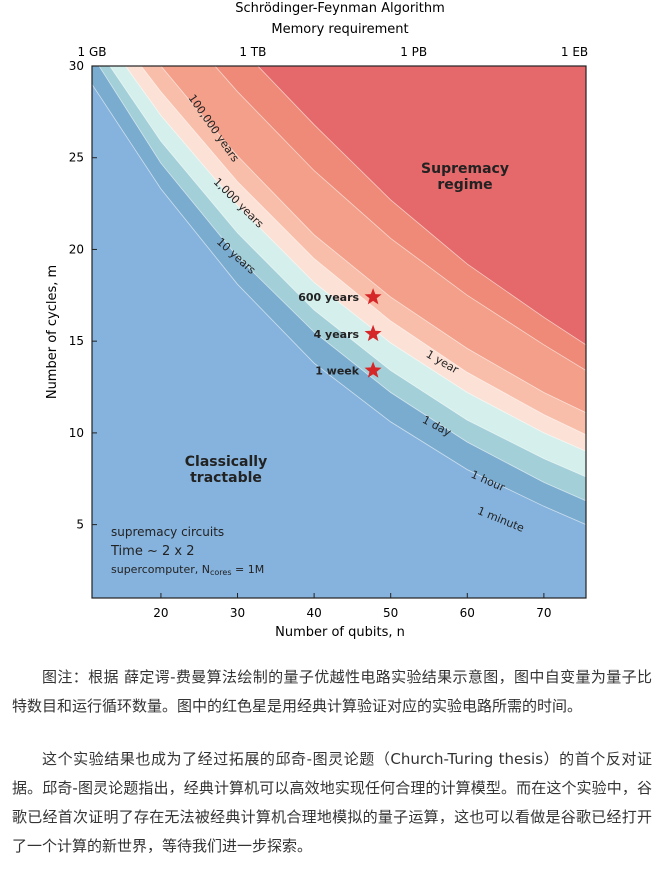 This screenshot has height=875, width=660. Describe the element at coordinates (313, 613) in the screenshot. I see `x-tick-label: 40` at that location.